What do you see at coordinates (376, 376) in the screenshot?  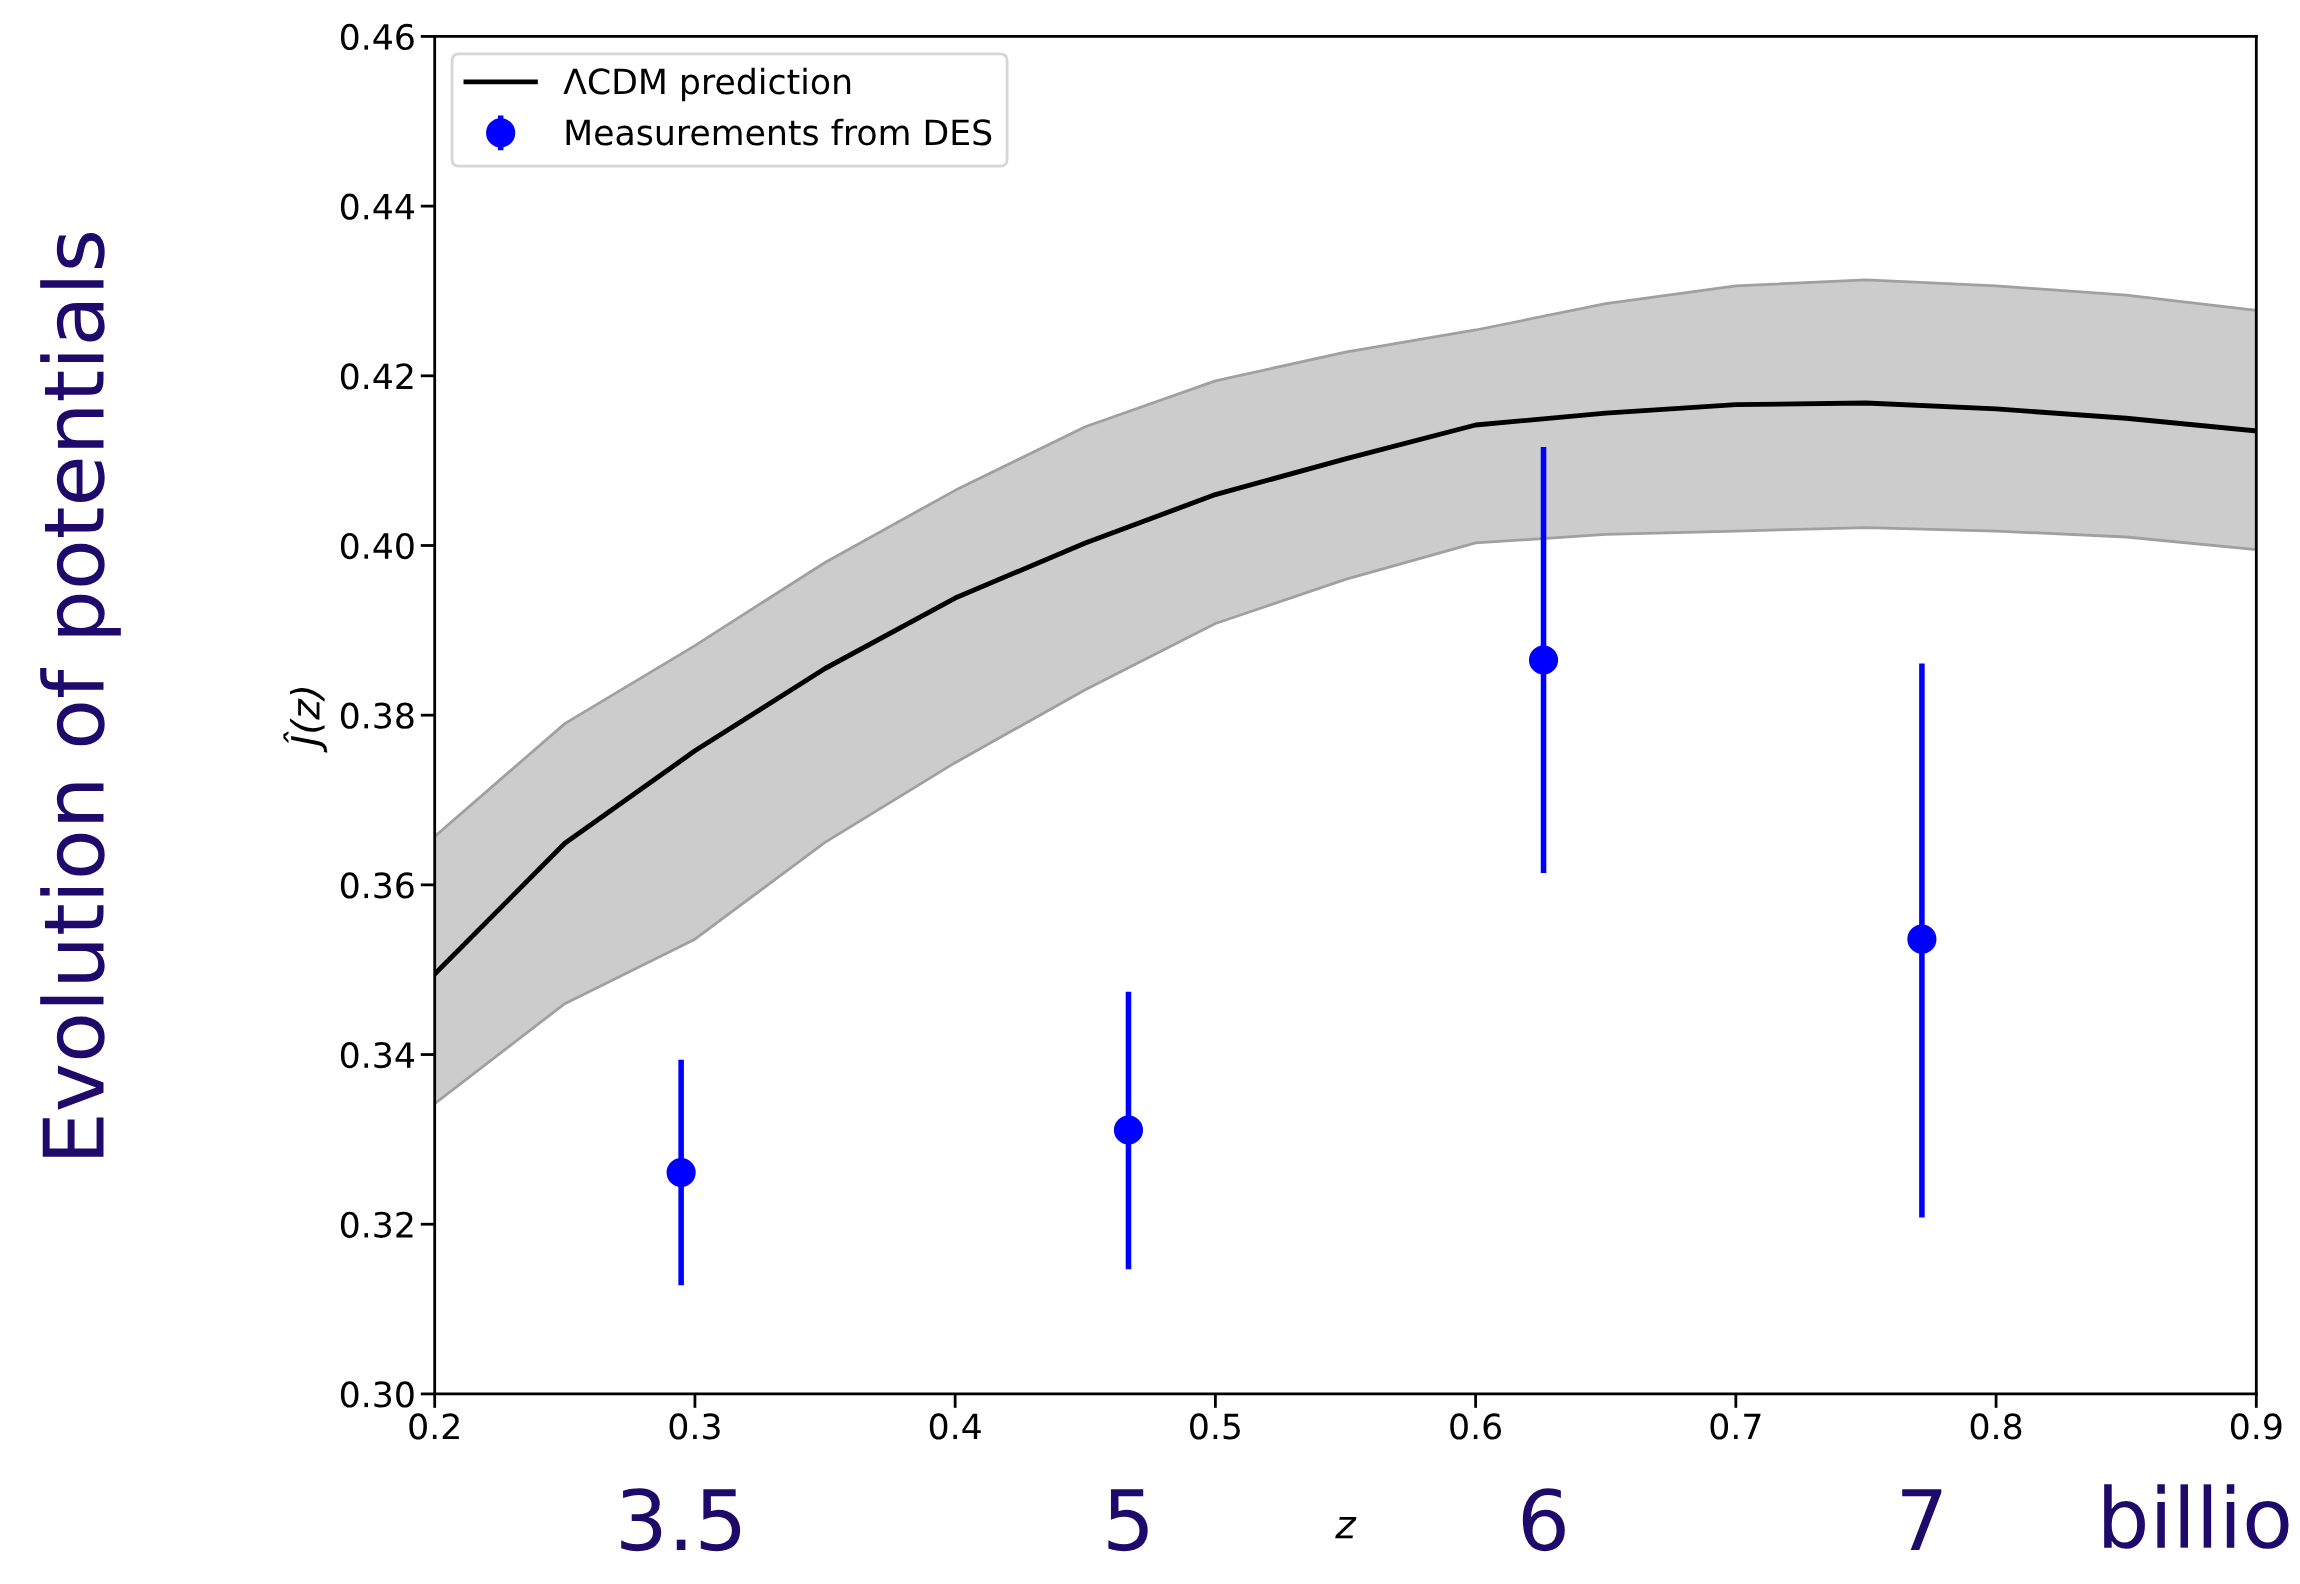 I see `y-tick-label: 0.42` at bounding box center [376, 376].